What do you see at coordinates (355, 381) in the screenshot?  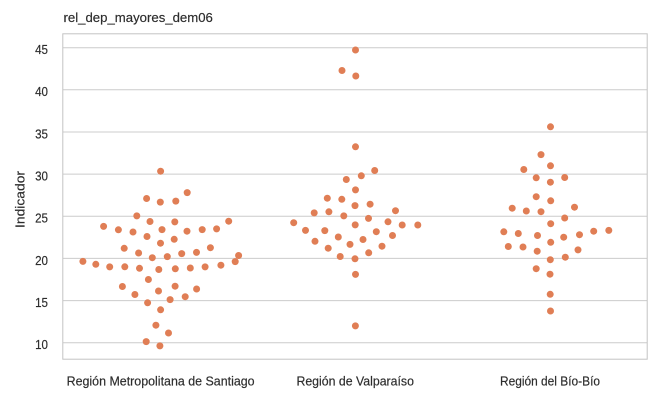 I see `svg-text: Región de Valparaíso` at bounding box center [355, 381].